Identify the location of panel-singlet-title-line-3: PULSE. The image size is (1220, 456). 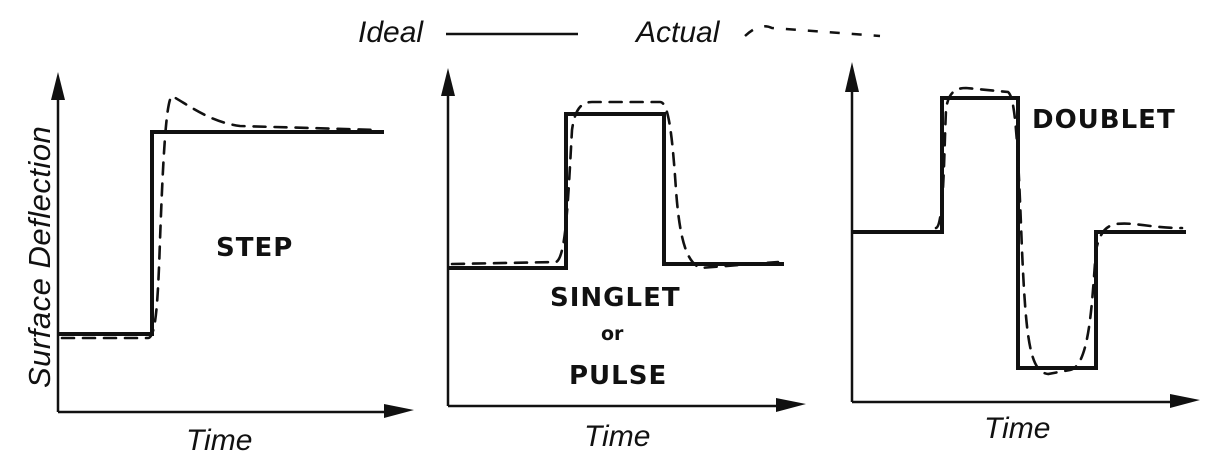
(618, 376).